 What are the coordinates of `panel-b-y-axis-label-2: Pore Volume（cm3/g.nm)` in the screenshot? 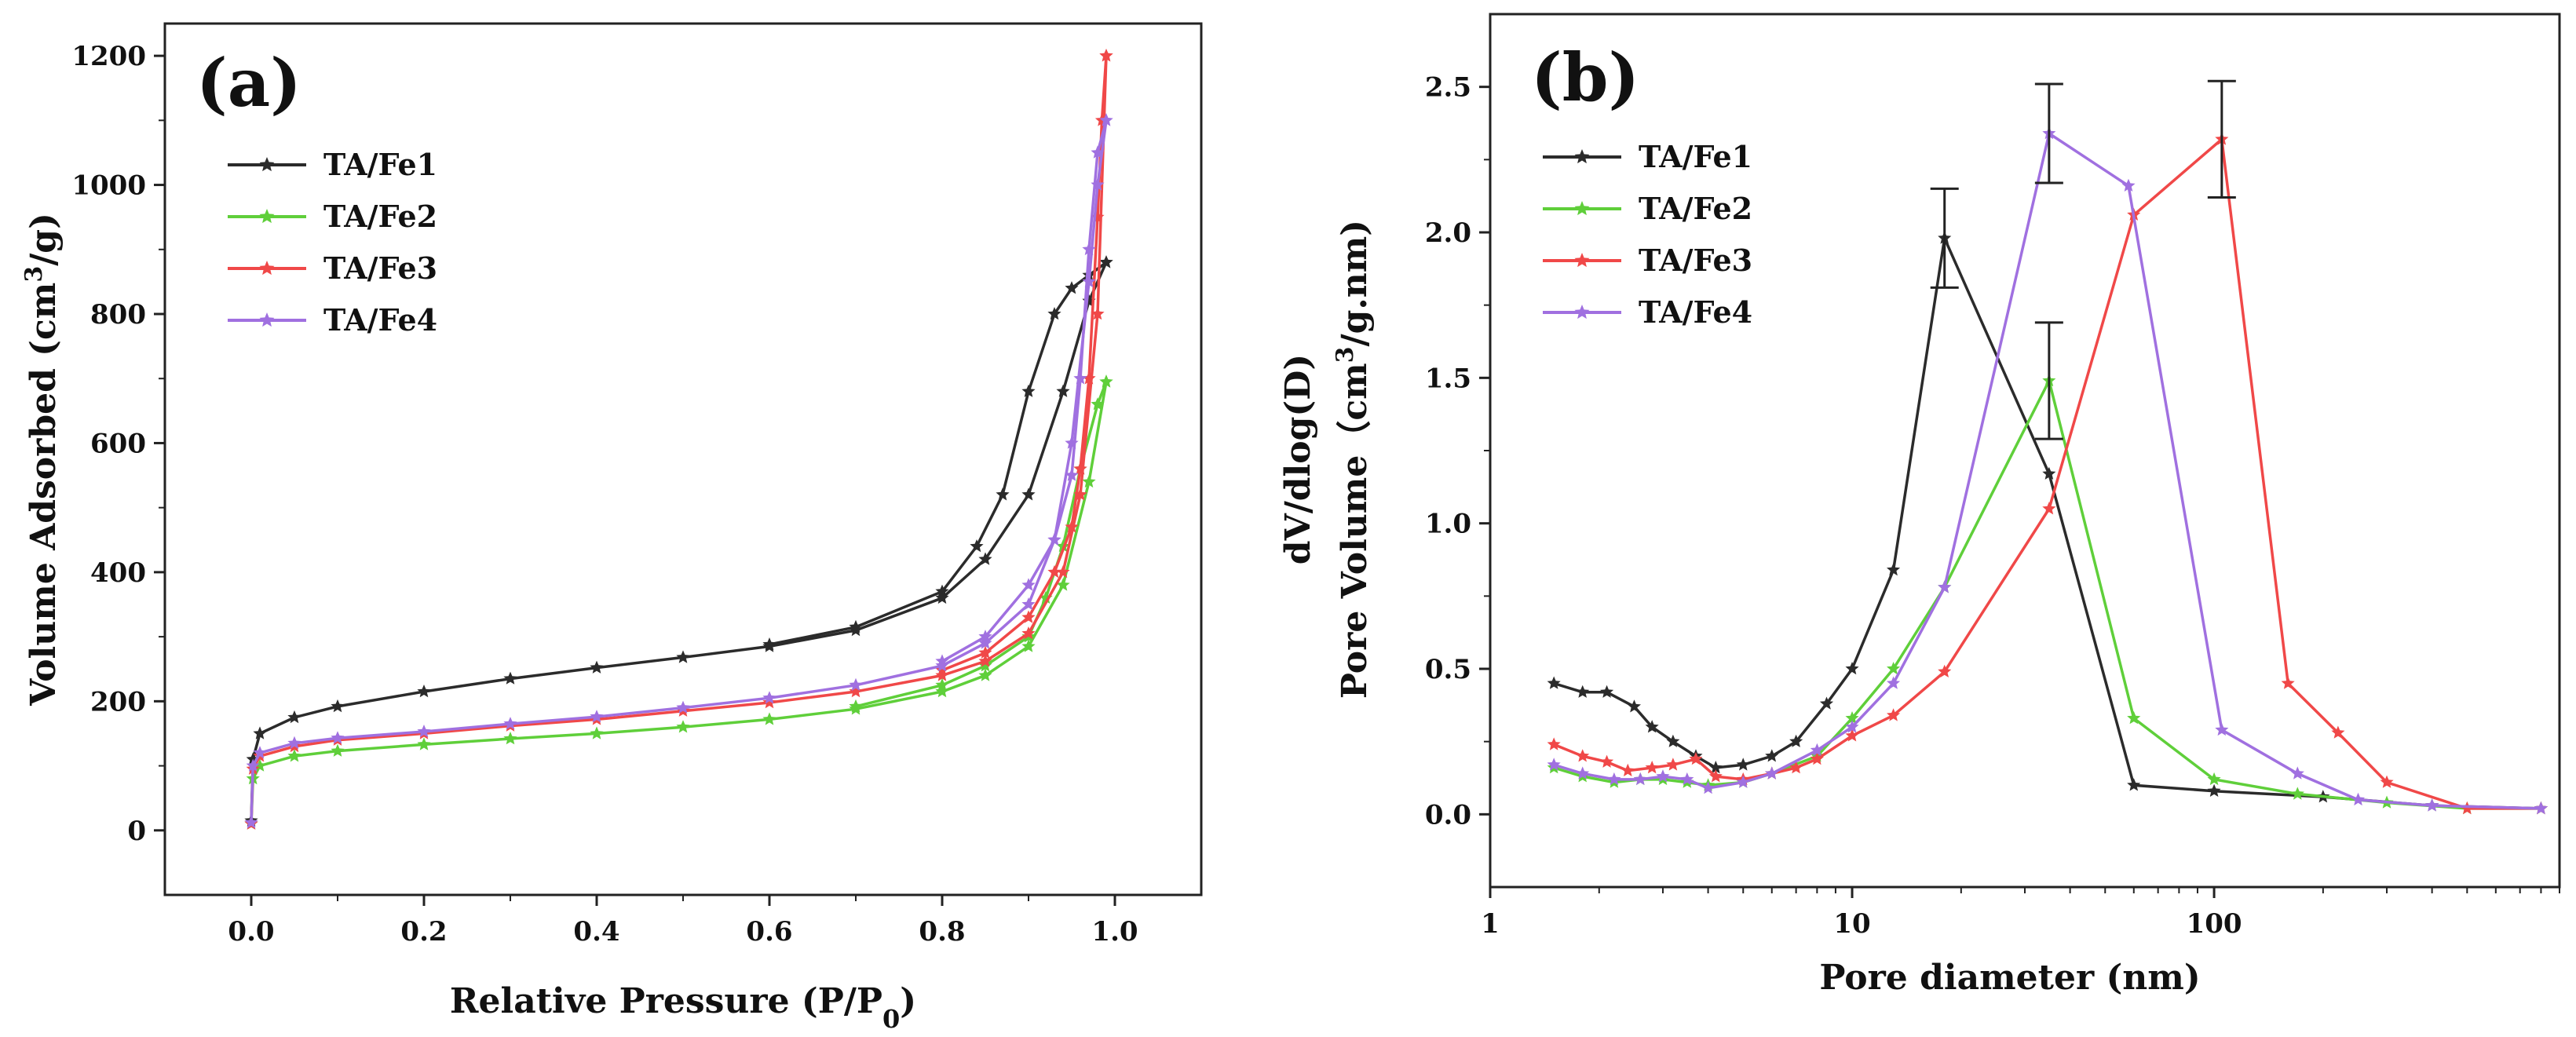 It's located at (1354, 459).